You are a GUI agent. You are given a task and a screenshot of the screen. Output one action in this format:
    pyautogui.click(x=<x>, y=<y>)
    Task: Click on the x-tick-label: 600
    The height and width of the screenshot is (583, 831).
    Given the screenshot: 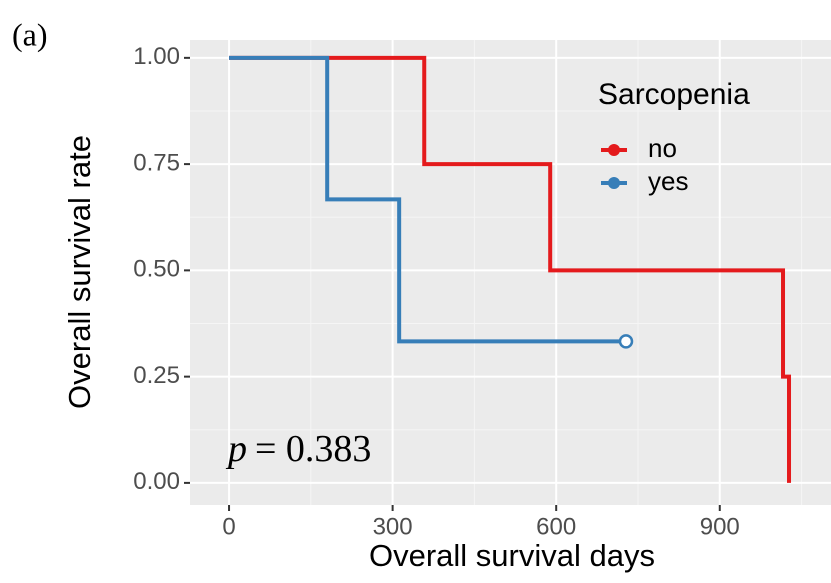 What is the action you would take?
    pyautogui.click(x=556, y=526)
    